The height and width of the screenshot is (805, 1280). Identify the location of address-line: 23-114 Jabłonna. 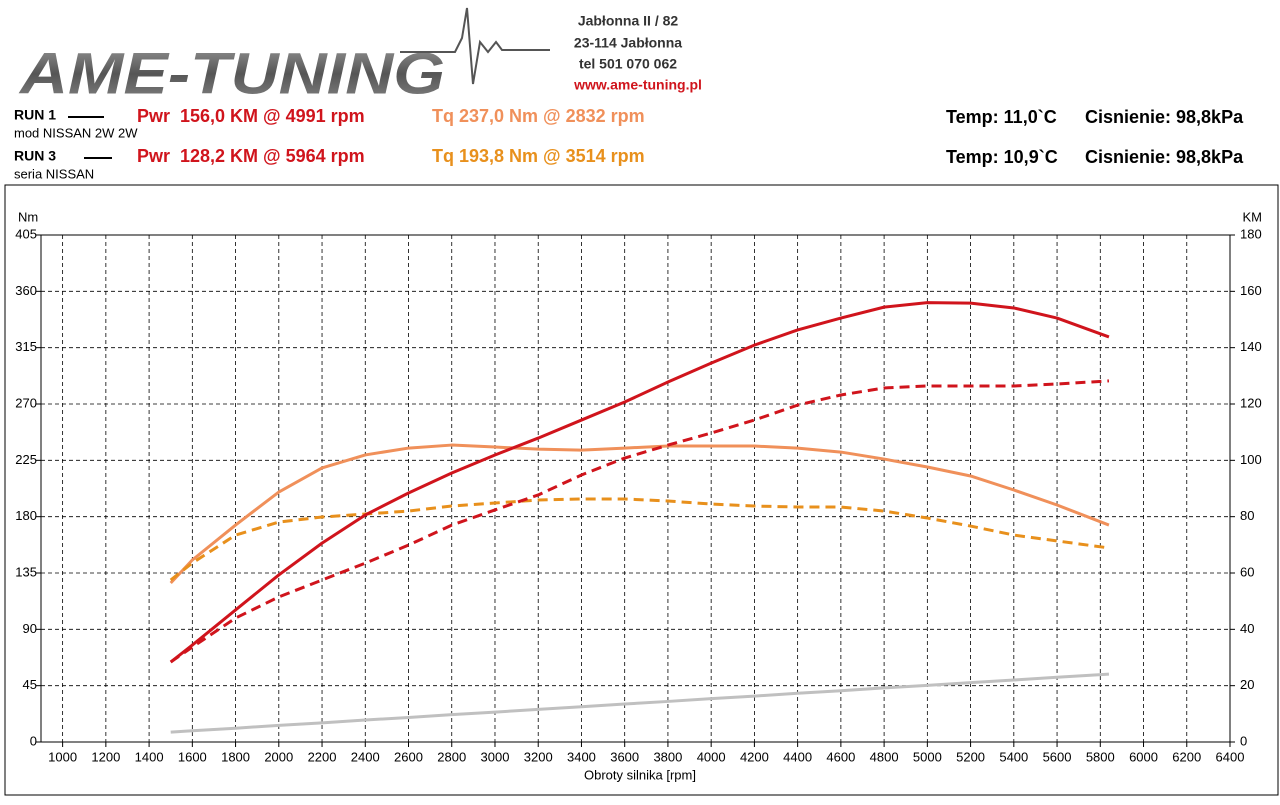
(628, 43).